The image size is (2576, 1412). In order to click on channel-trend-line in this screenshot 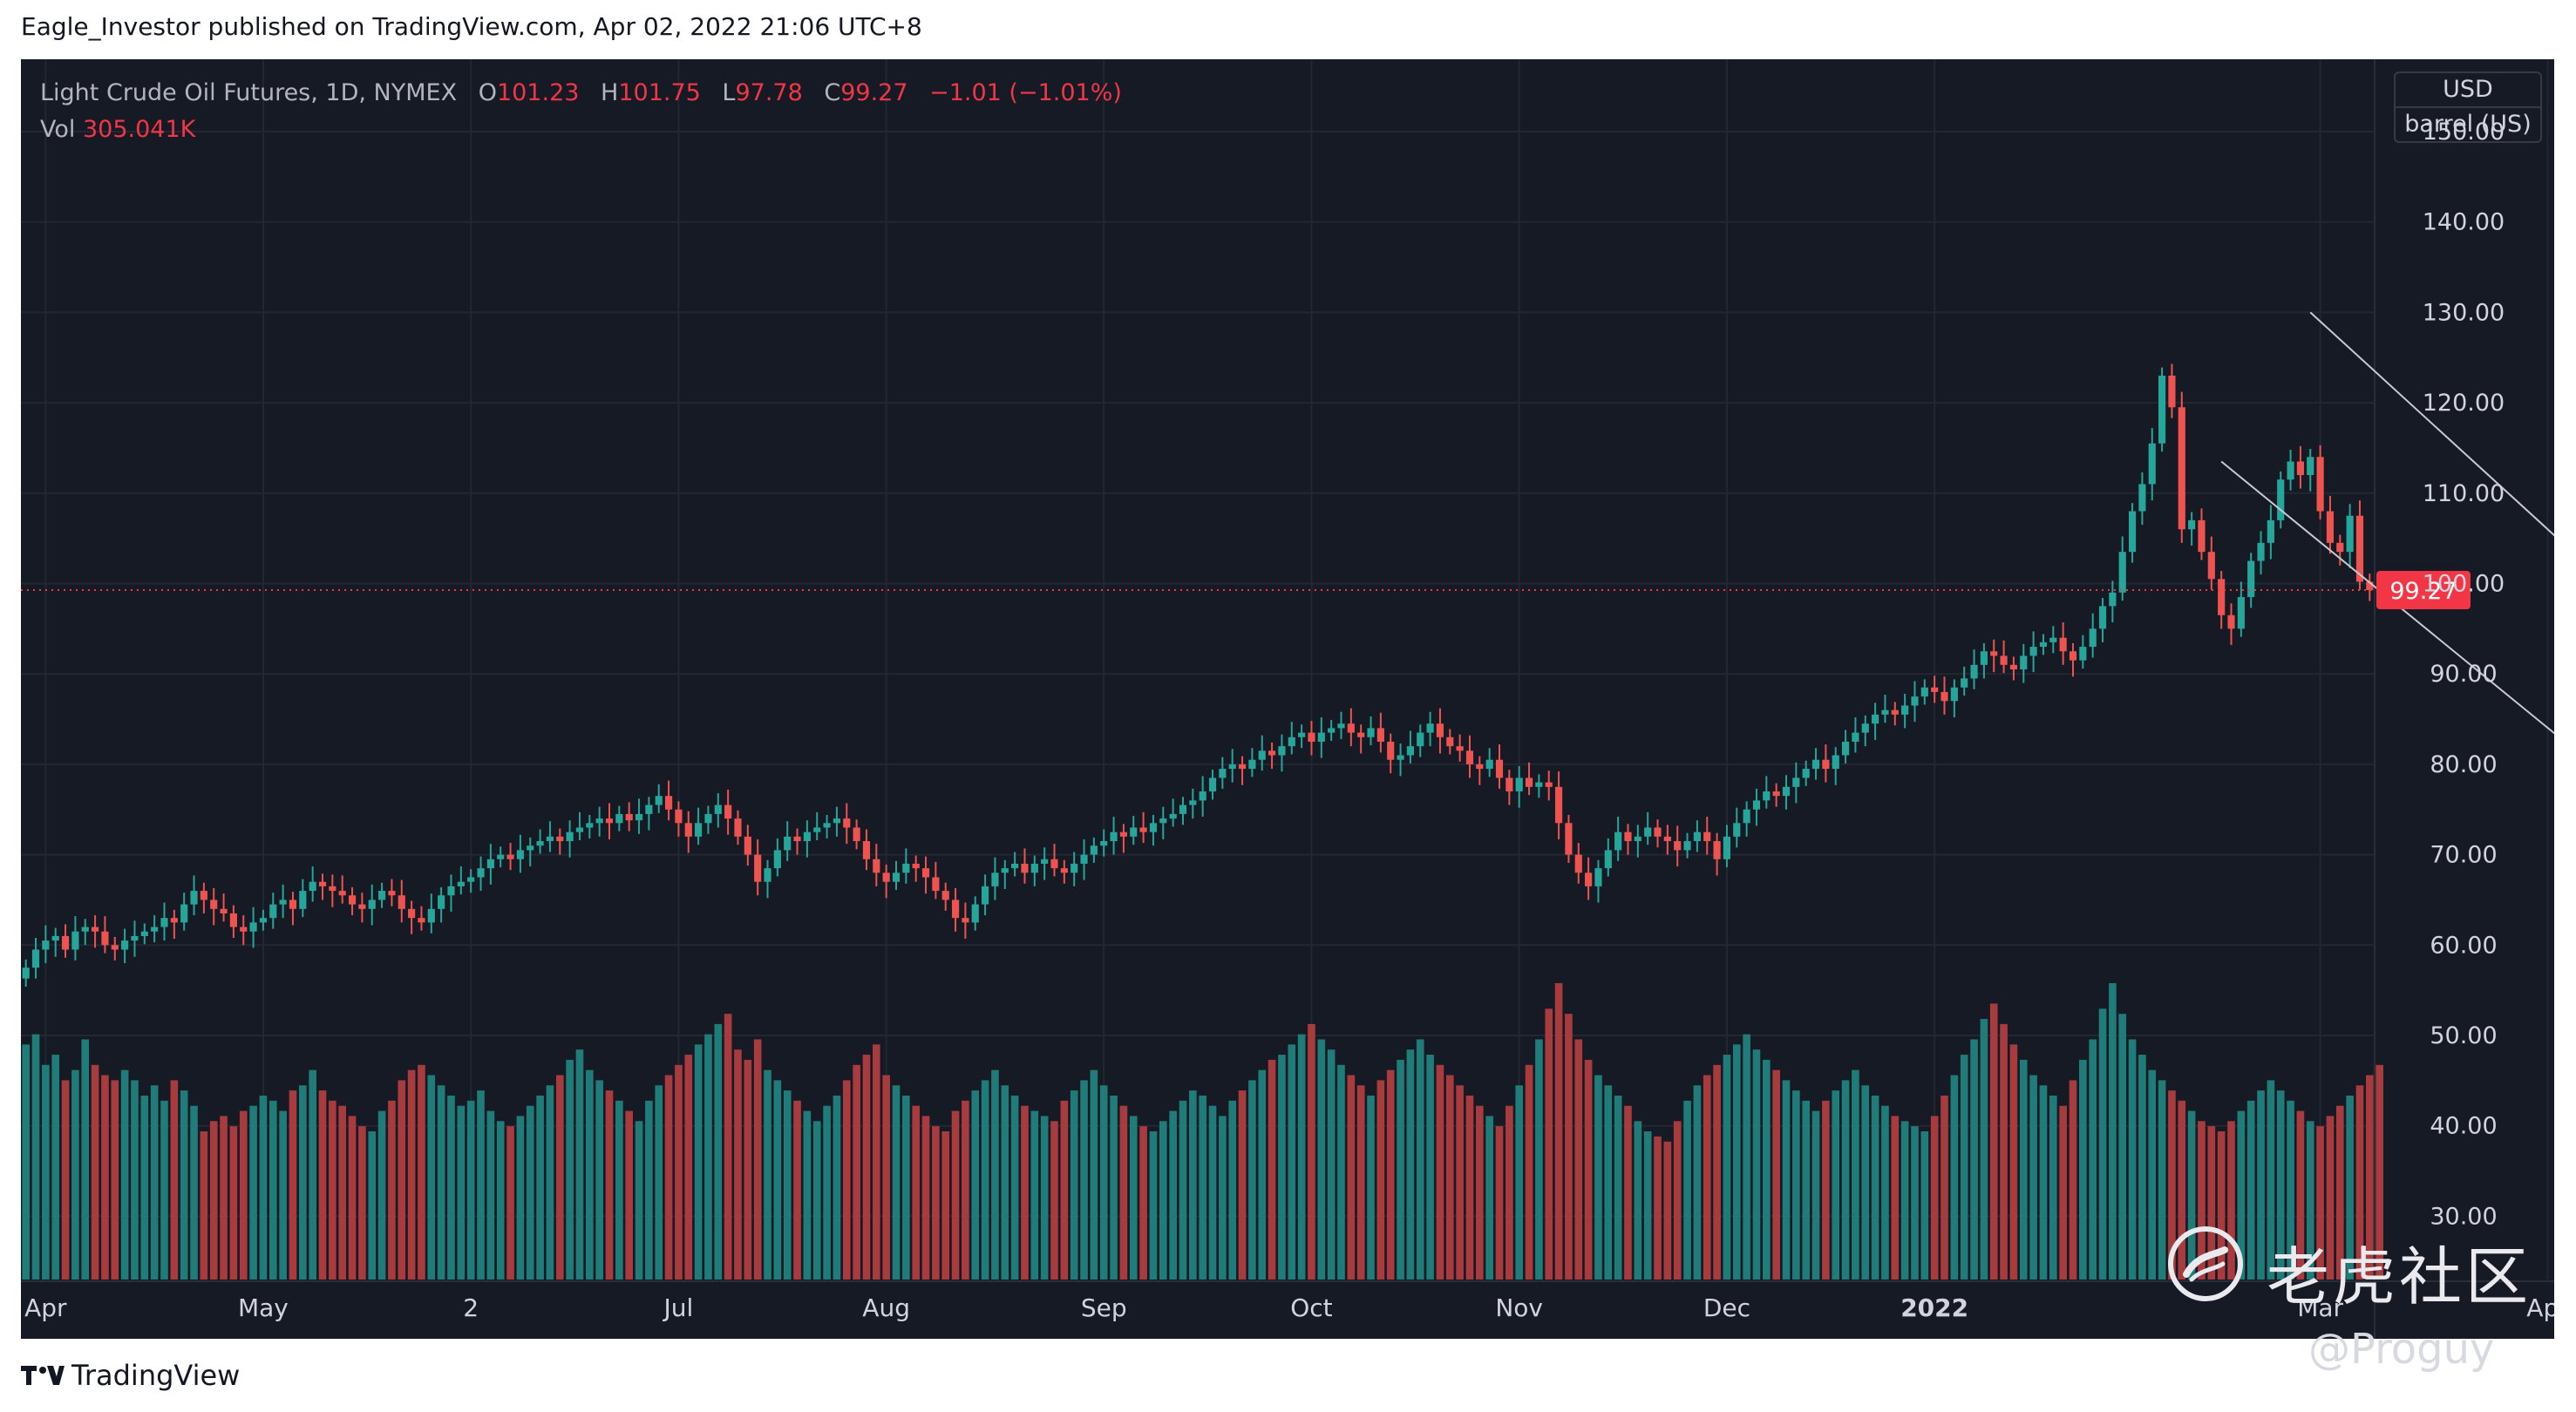, I will do `click(2387, 597)`.